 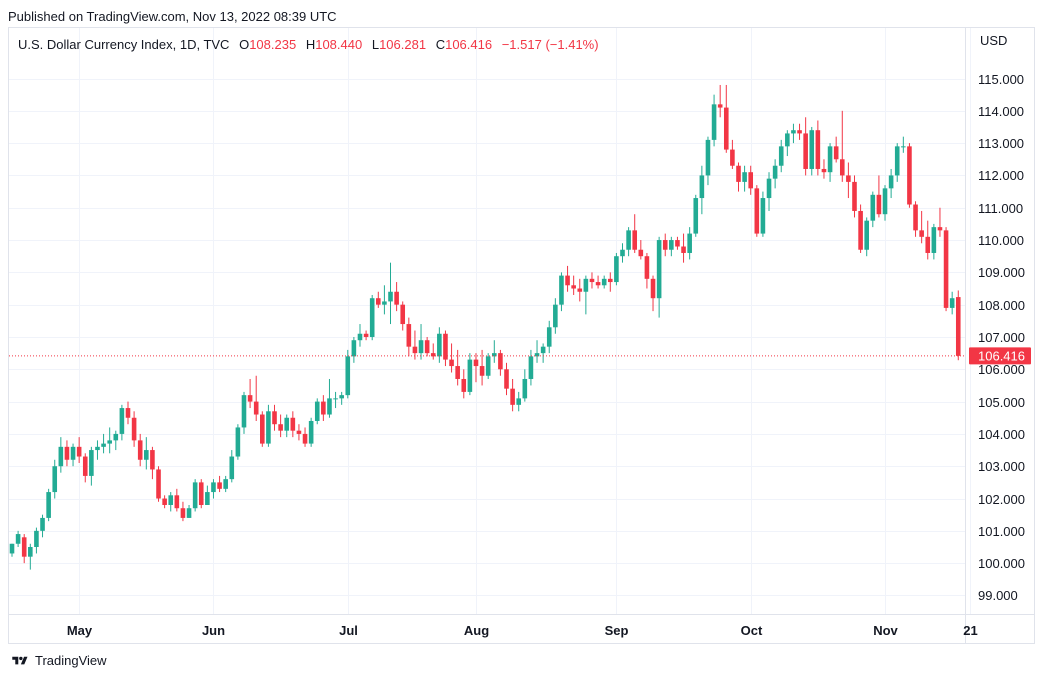 I want to click on y-tick-label: 104.000, so click(x=1001, y=434).